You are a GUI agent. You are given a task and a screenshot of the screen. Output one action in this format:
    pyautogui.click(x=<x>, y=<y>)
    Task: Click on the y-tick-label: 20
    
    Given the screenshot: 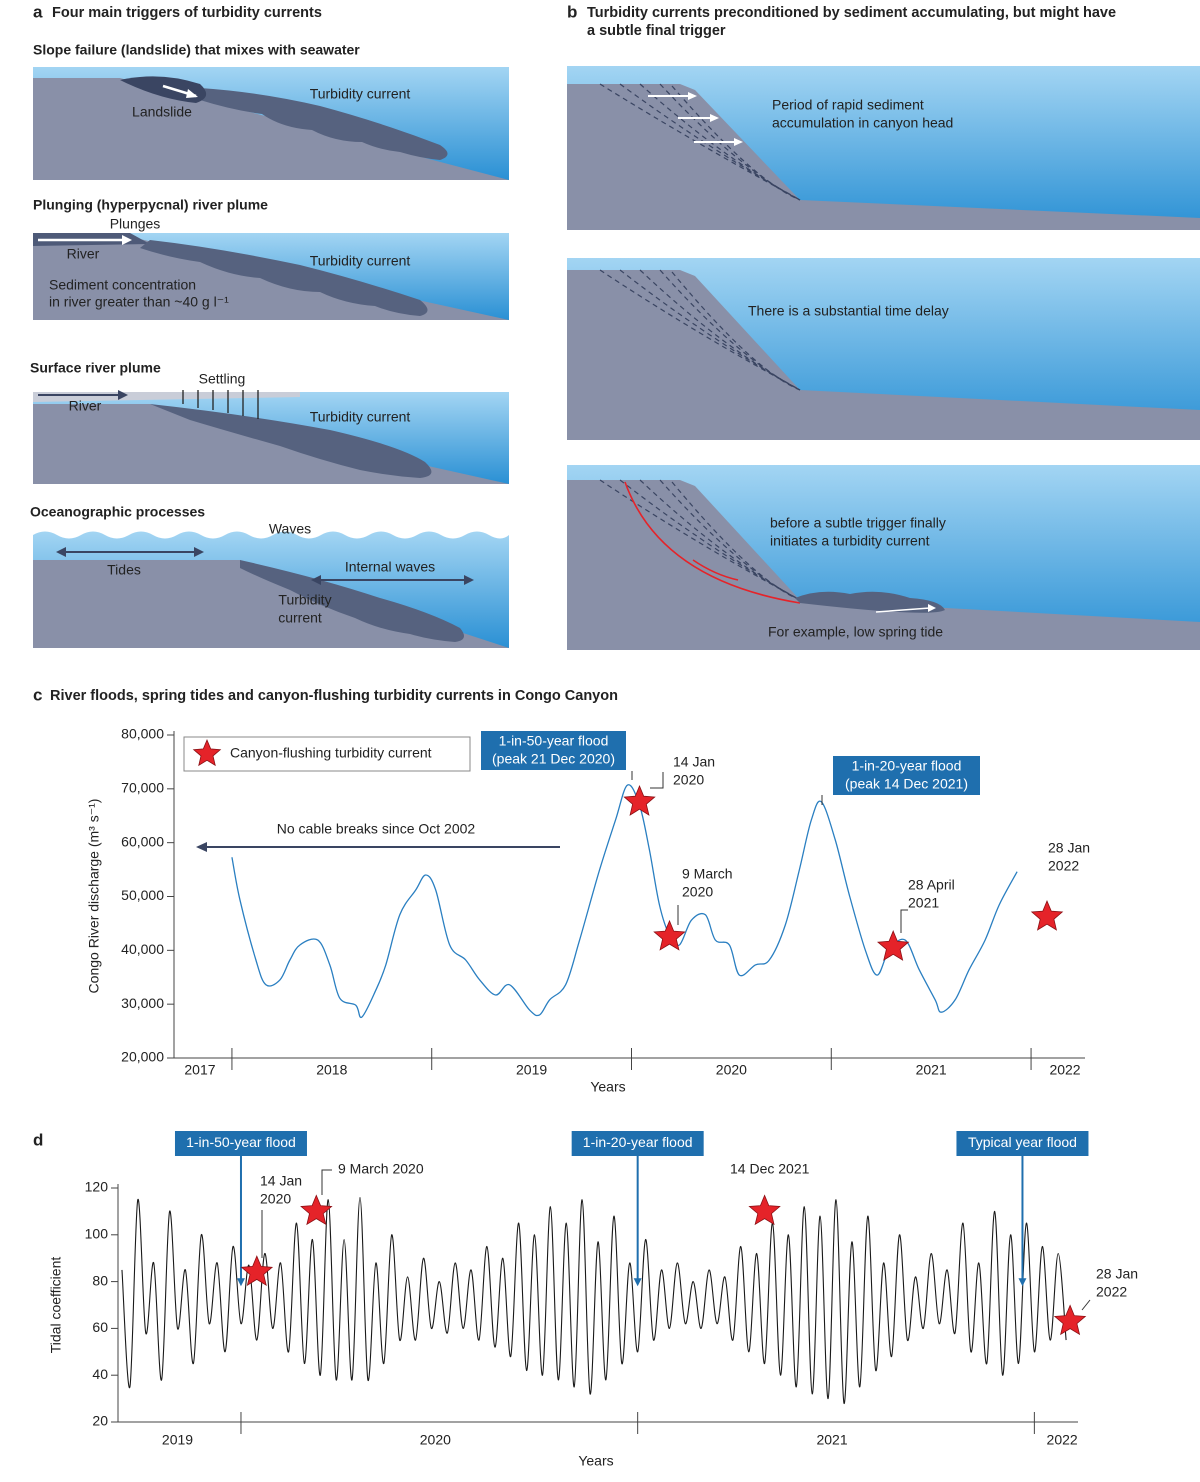 What is the action you would take?
    pyautogui.click(x=100, y=1421)
    